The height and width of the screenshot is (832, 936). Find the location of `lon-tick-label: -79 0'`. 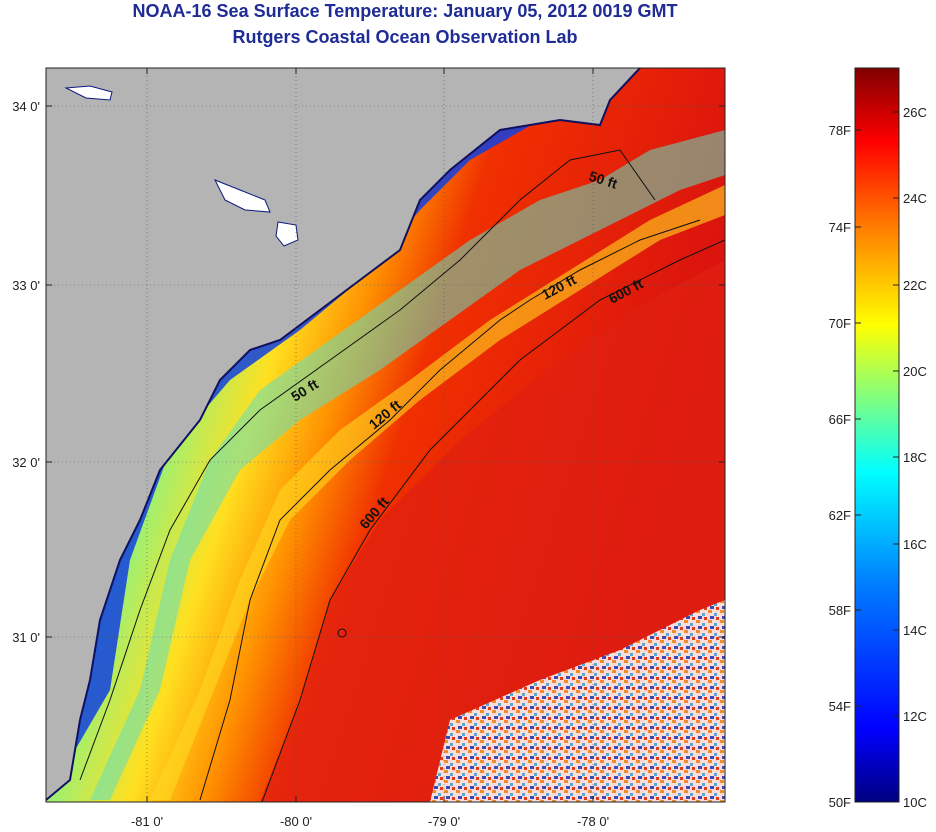

lon-tick-label: -79 0' is located at coordinates (444, 821).